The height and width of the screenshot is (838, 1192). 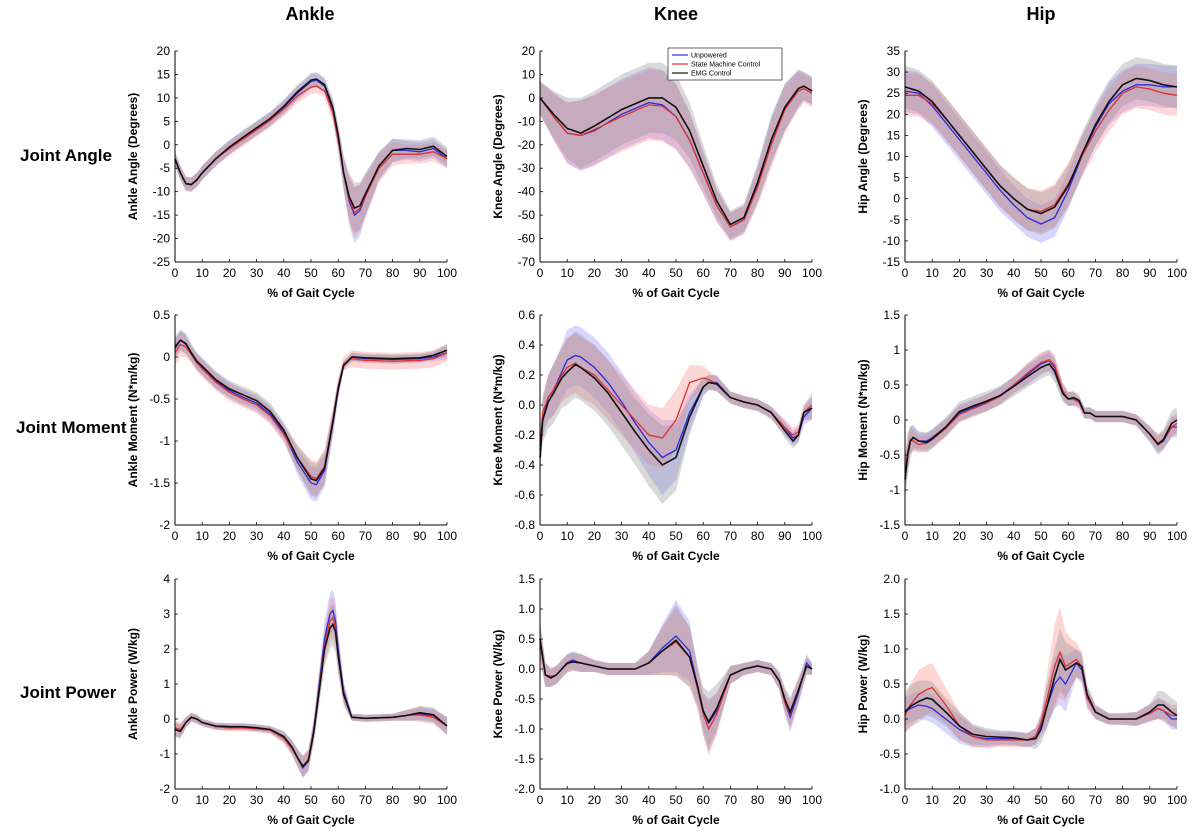 What do you see at coordinates (527, 239) in the screenshot?
I see `y-tick-label: -60` at bounding box center [527, 239].